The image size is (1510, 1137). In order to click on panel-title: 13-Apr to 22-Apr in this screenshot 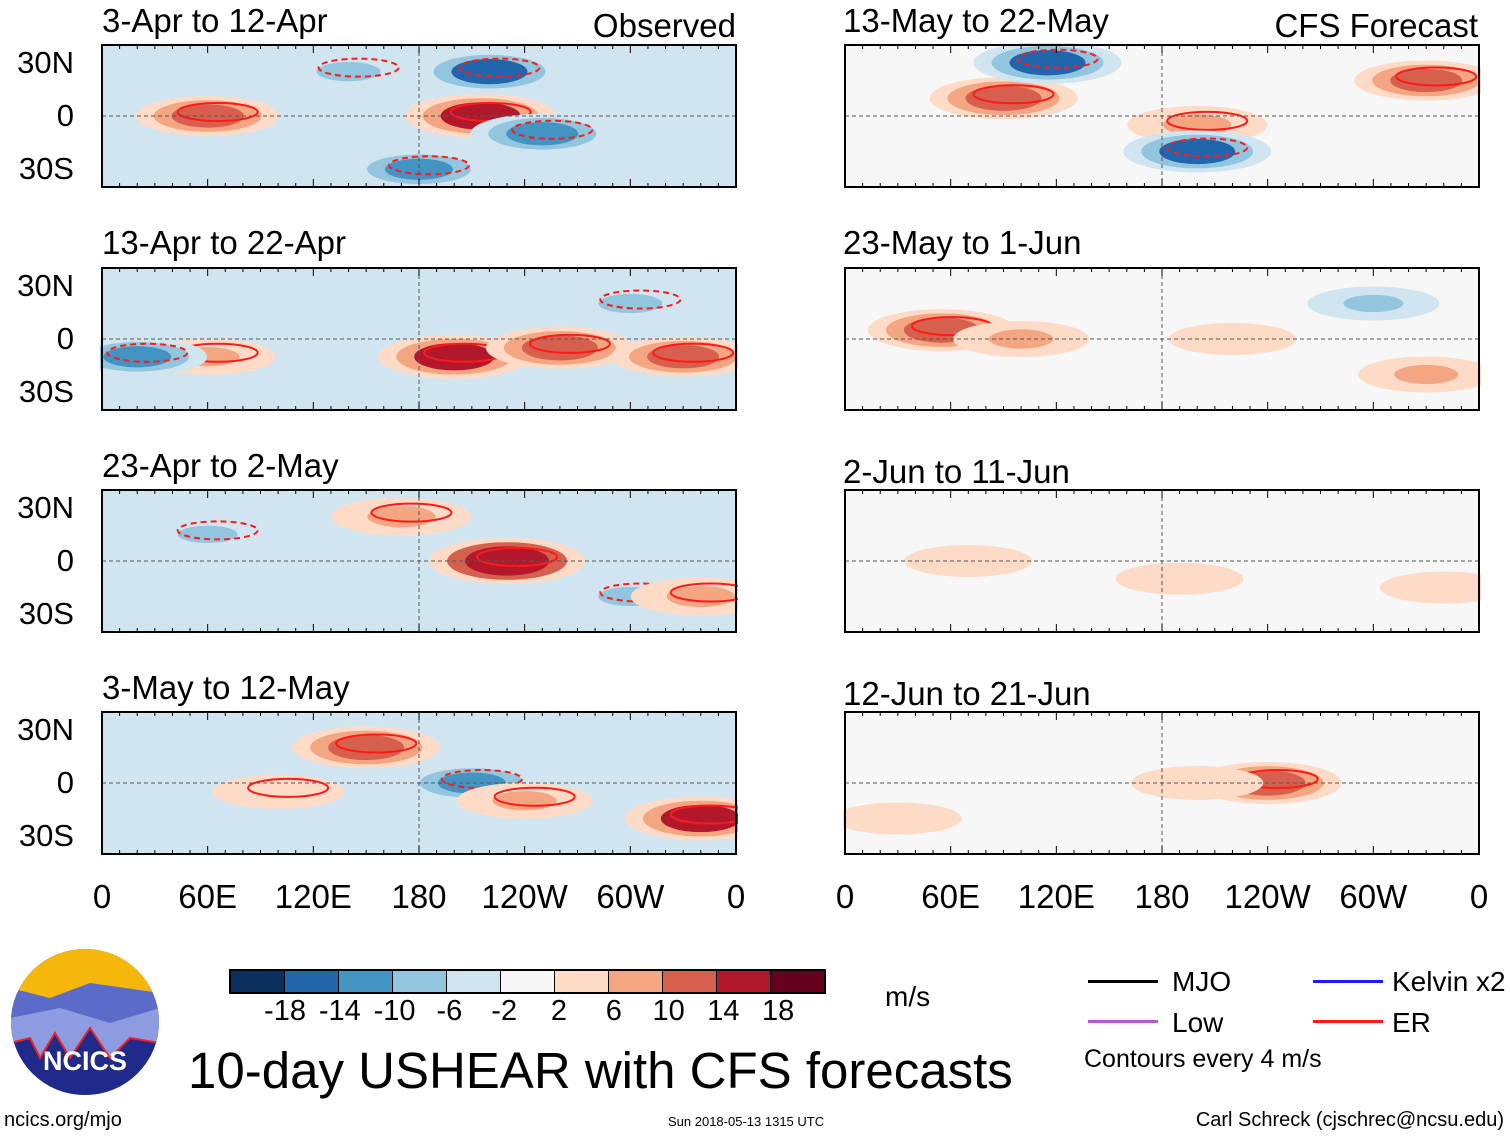, I will do `click(224, 242)`.